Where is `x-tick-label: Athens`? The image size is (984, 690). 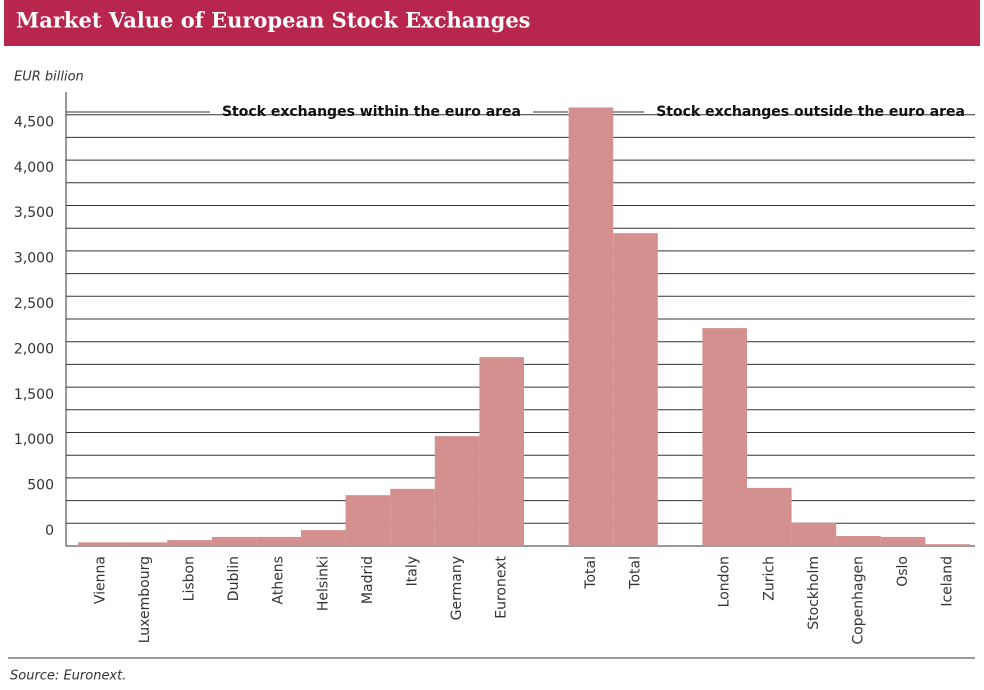 x-tick-label: Athens is located at coordinates (279, 580).